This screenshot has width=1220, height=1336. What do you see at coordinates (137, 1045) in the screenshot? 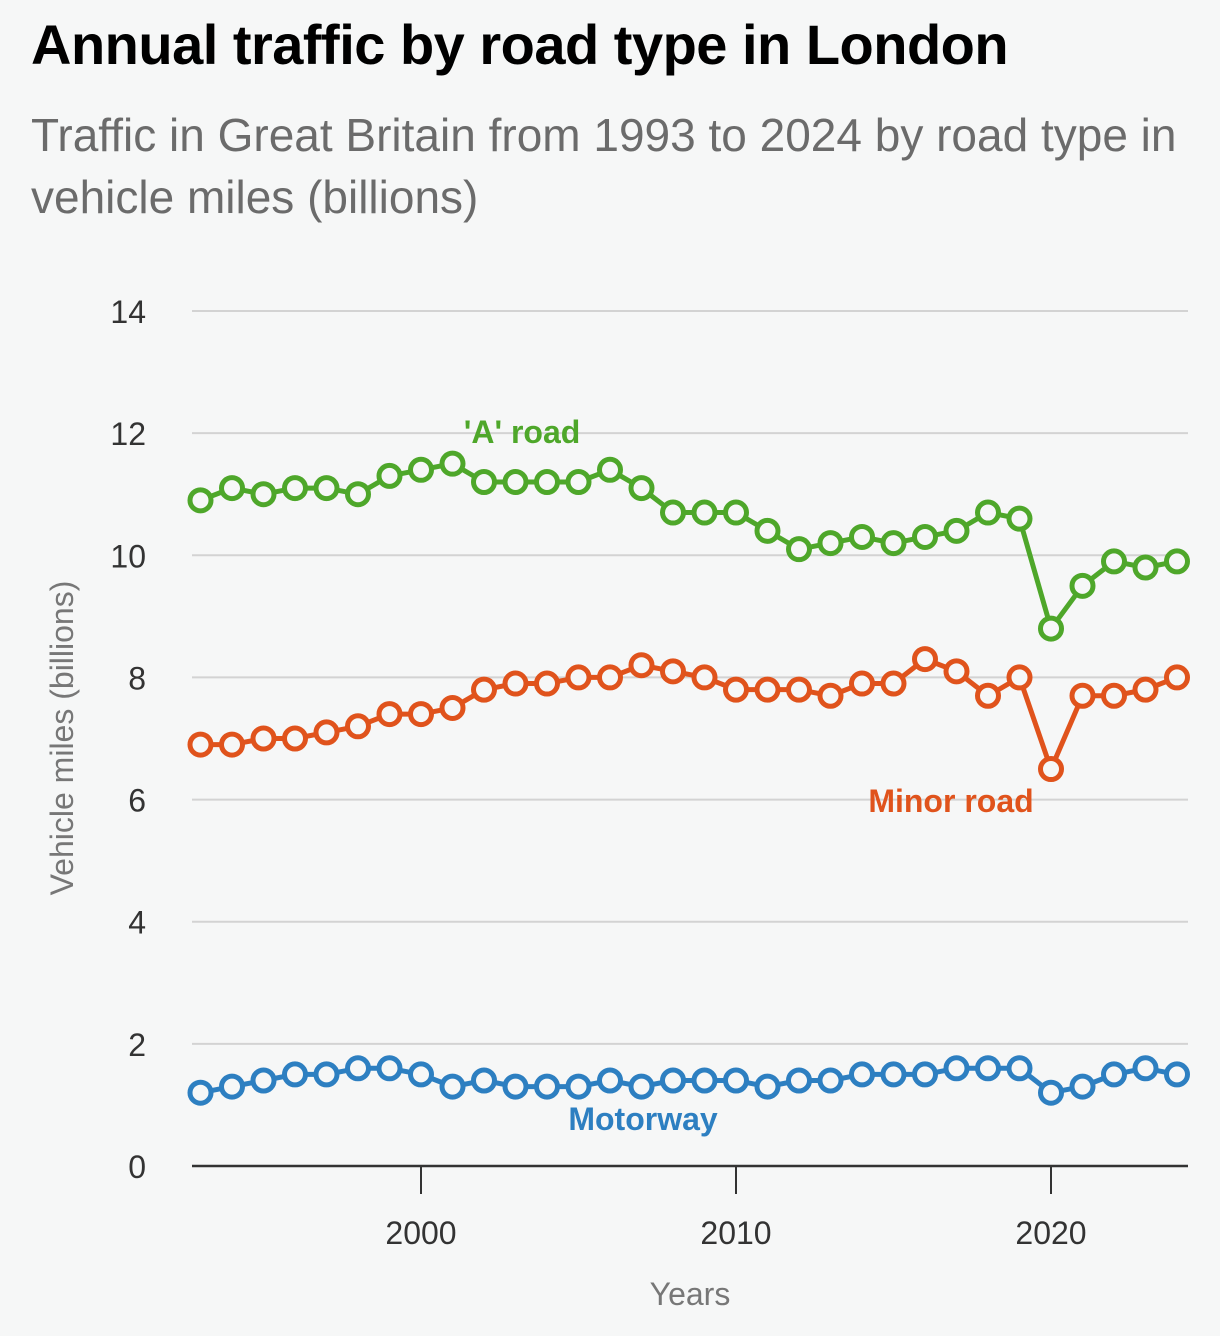
I see `y-tick-label: 2` at bounding box center [137, 1045].